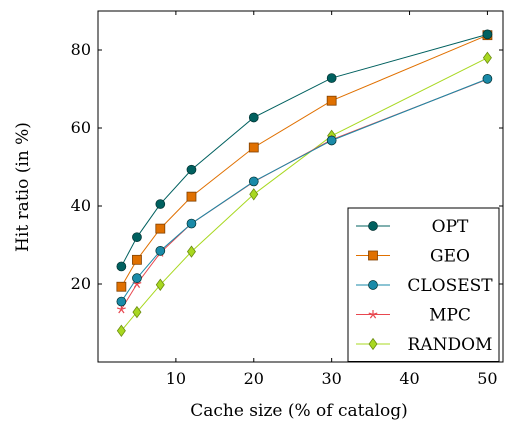 This screenshot has height=425, width=513. What do you see at coordinates (450, 257) in the screenshot?
I see `legend-label: GEO` at bounding box center [450, 257].